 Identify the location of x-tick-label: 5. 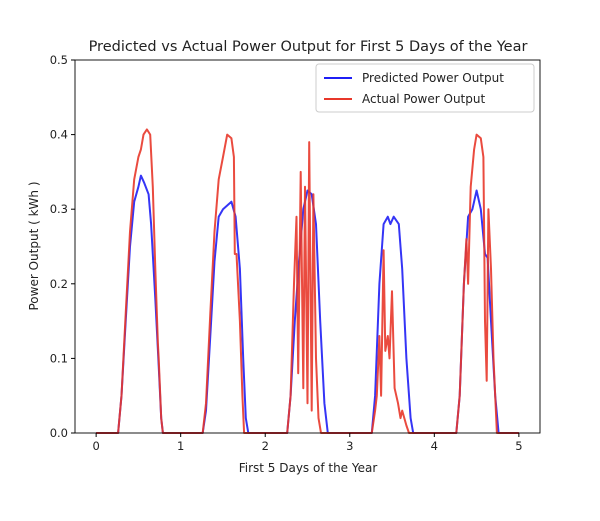
(518, 446).